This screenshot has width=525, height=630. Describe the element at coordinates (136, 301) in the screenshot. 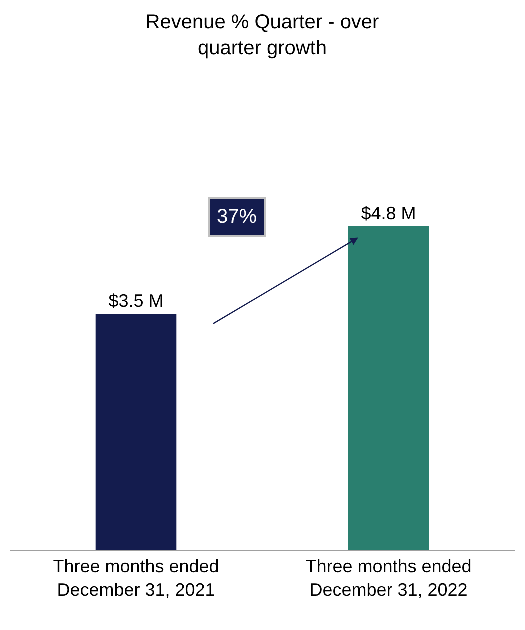

I see `data-label: $3.5 M` at that location.